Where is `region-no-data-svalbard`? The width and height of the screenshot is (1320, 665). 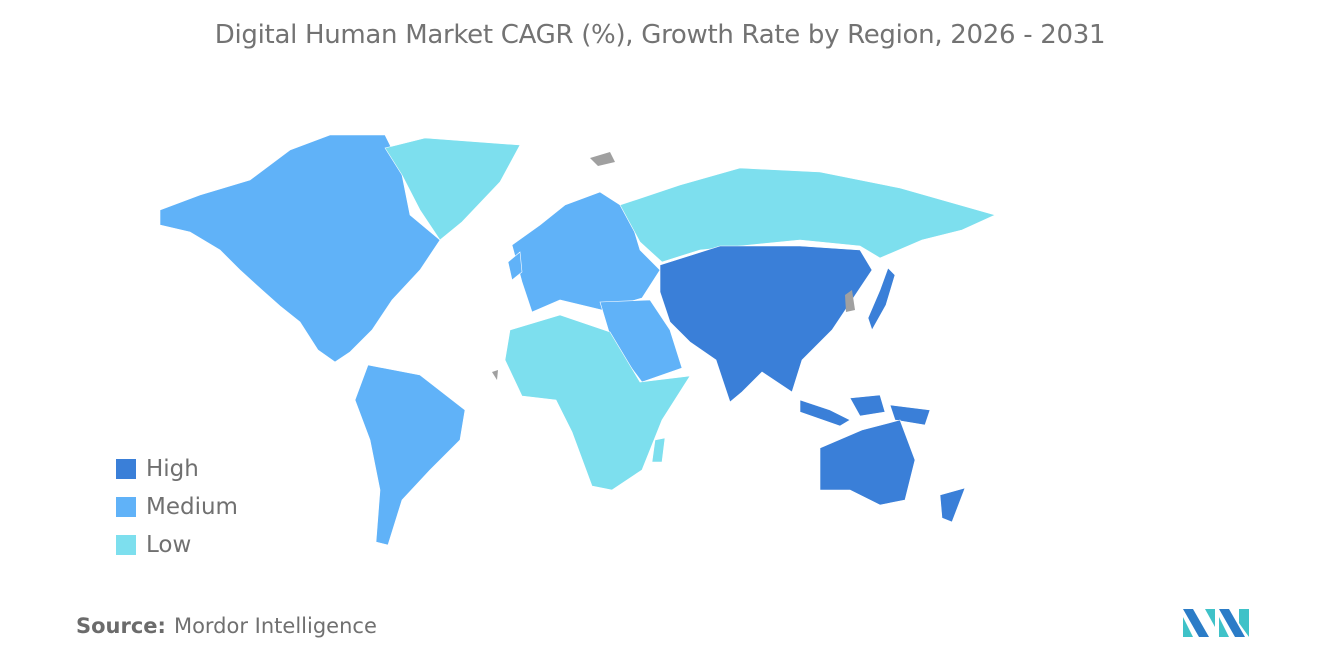 region-no-data-svalbard is located at coordinates (602, 159).